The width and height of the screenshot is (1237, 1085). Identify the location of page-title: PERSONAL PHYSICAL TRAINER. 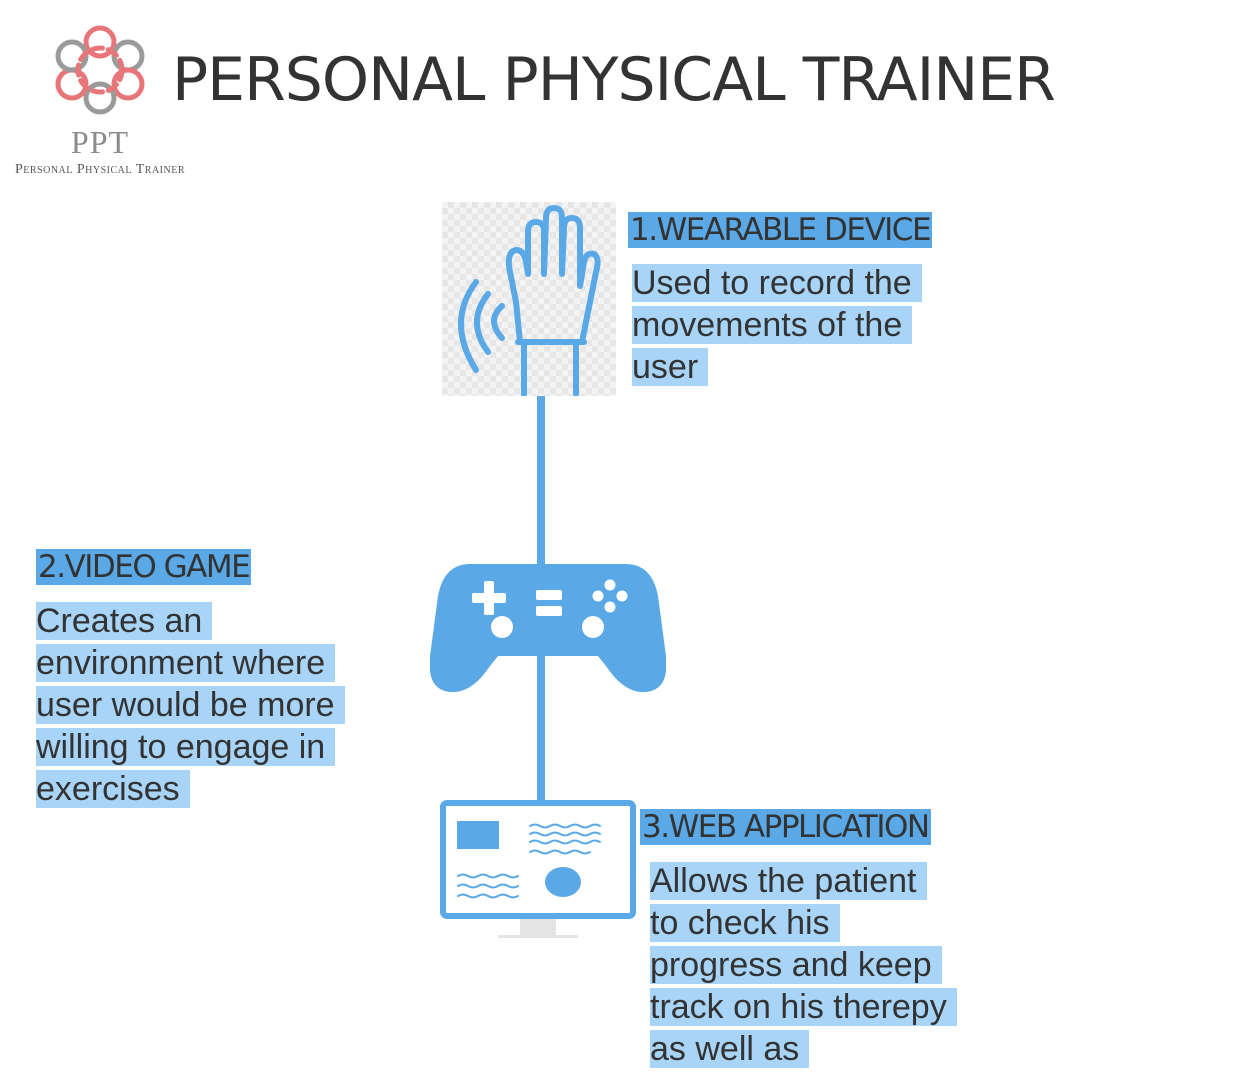
(614, 80).